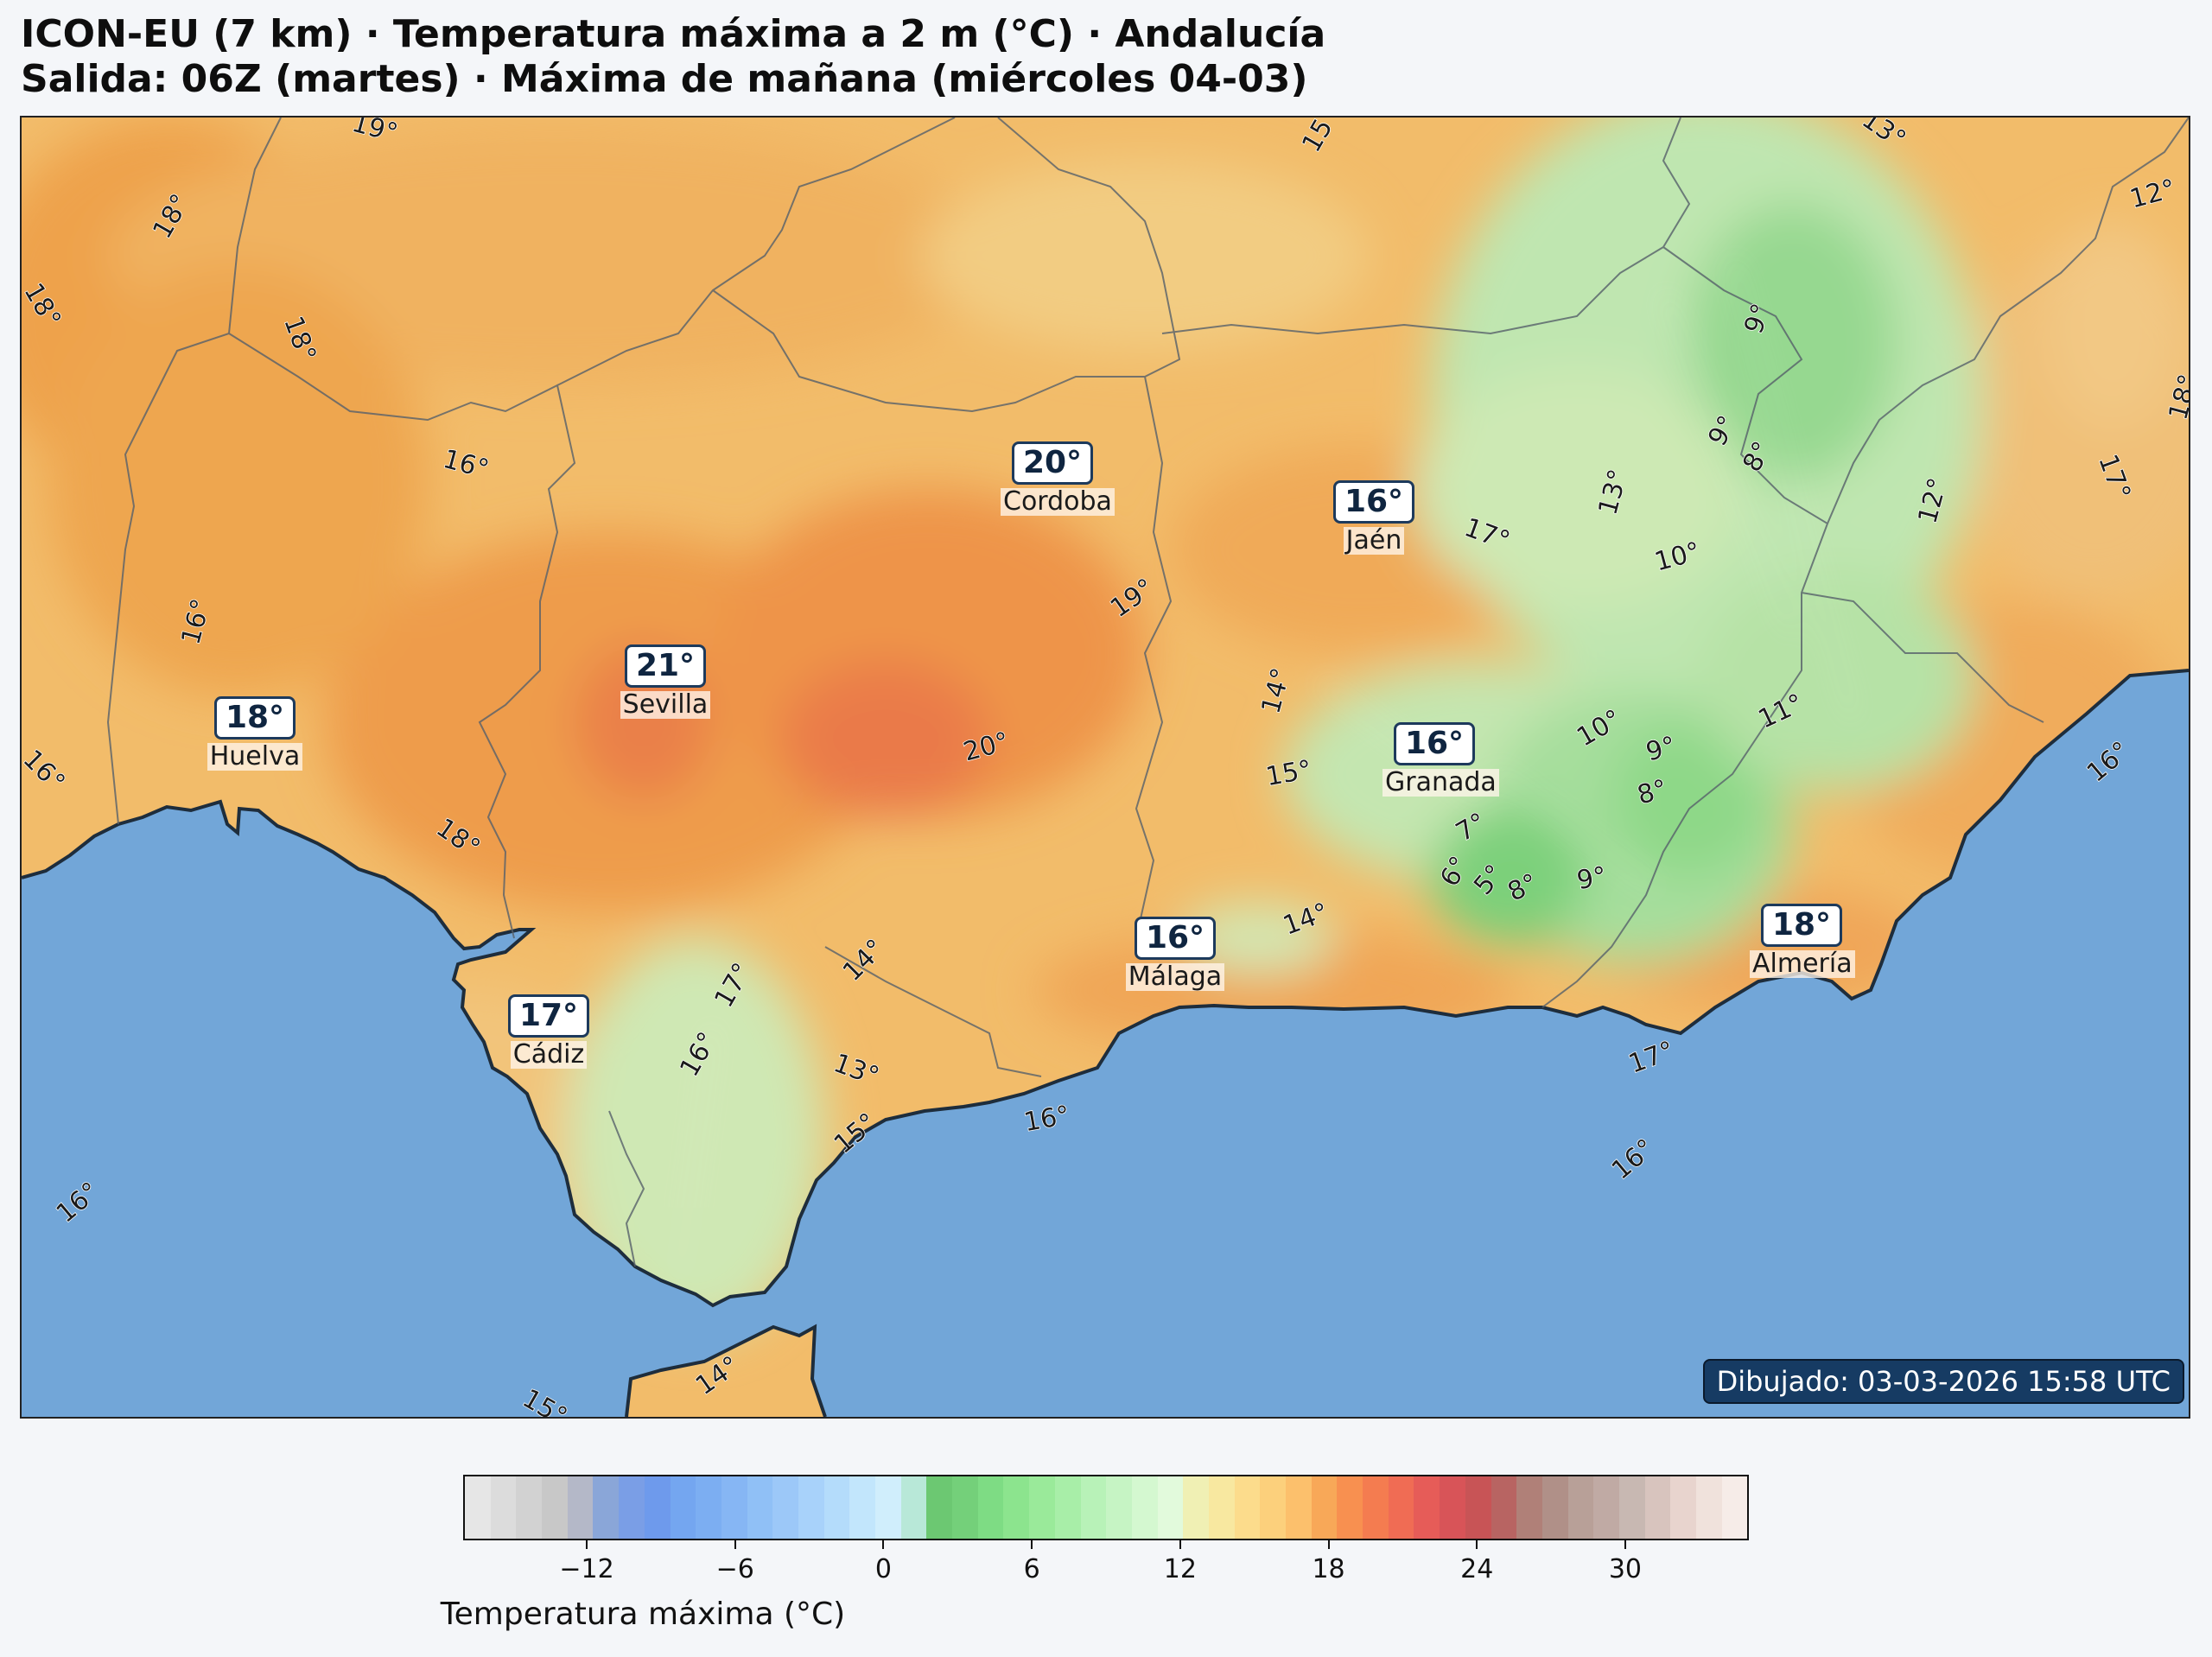  What do you see at coordinates (1031, 1569) in the screenshot?
I see `colorbar-tick-label: 6` at bounding box center [1031, 1569].